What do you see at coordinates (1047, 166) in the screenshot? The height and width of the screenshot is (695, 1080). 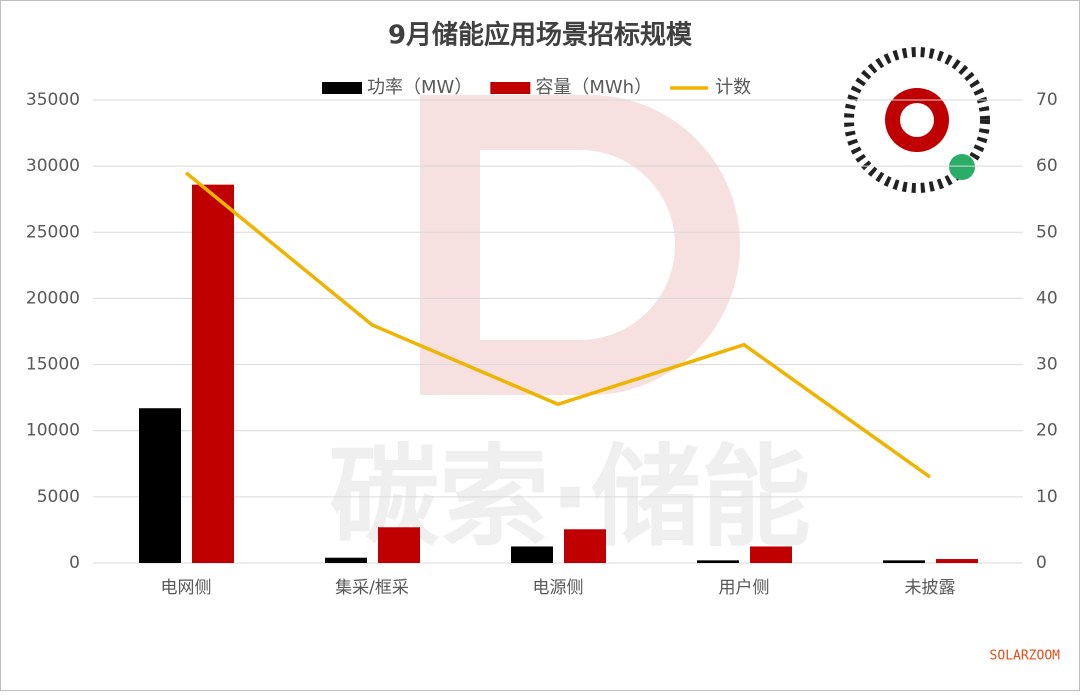 I see `y2-tick-label: 60` at bounding box center [1047, 166].